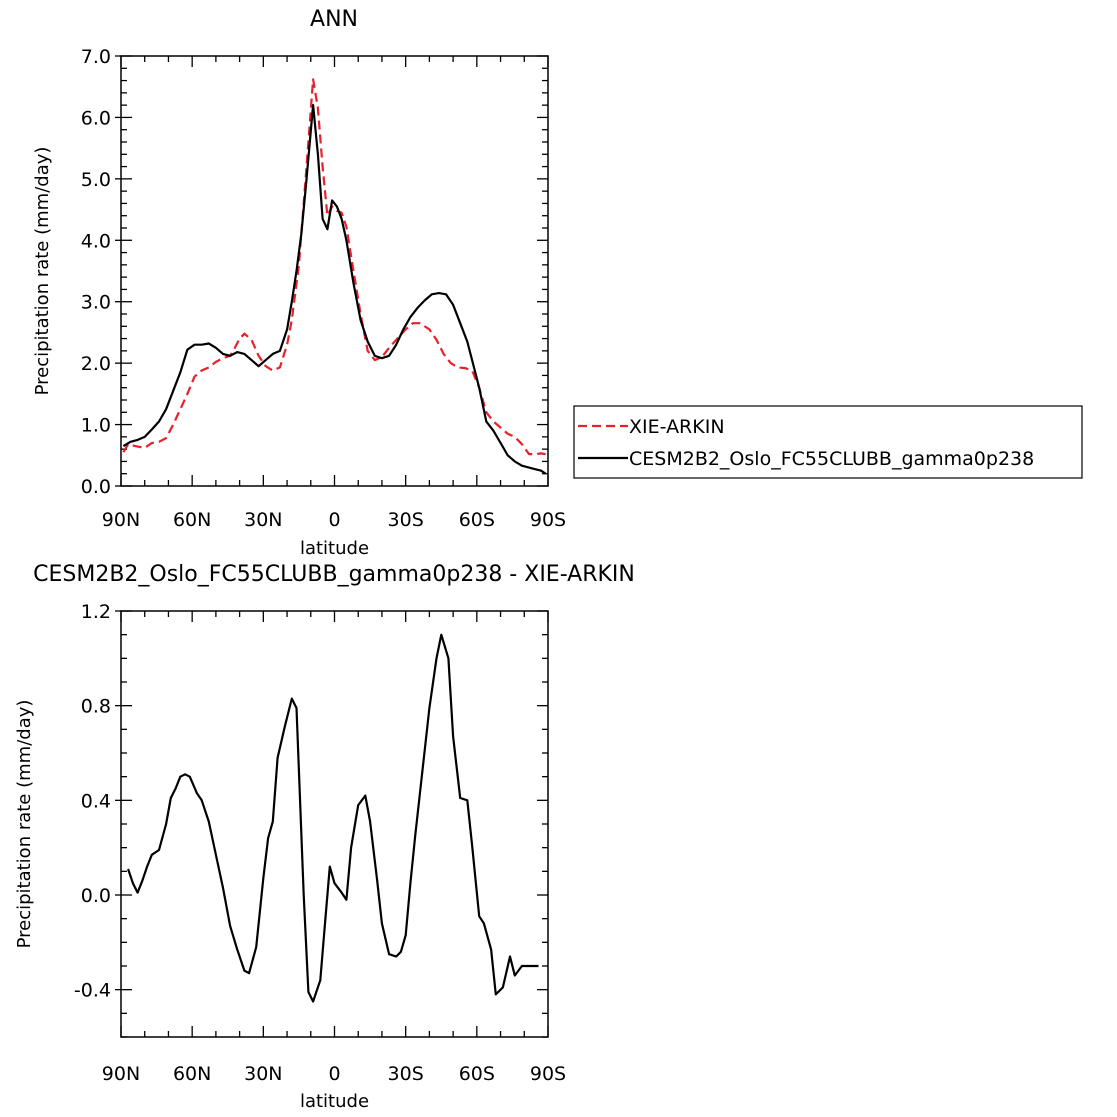 Image resolution: width=1117 pixels, height=1117 pixels. Describe the element at coordinates (96, 426) in the screenshot. I see `y-tick-label: 1.0` at that location.